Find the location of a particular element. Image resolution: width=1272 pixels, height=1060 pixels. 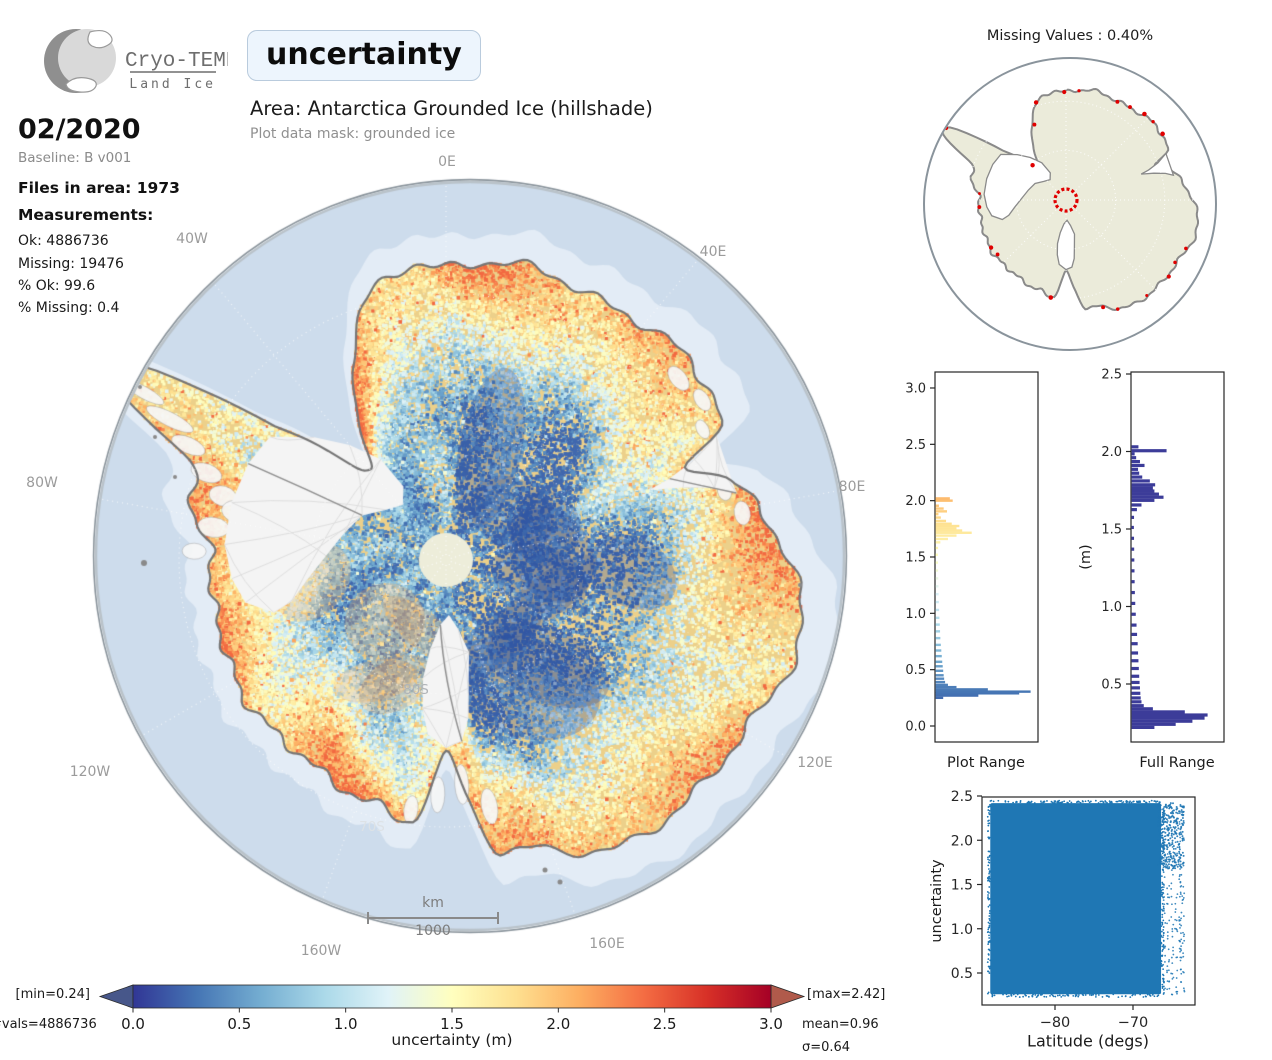

colorbar-max-label: [max=2.42] is located at coordinates (846, 994).